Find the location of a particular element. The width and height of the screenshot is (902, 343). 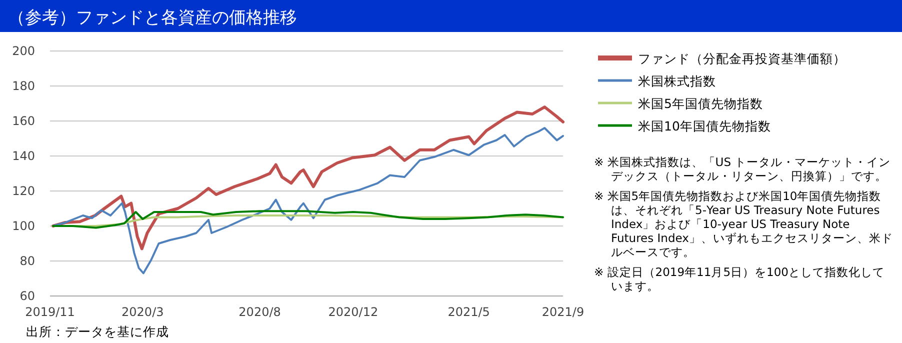

text: ※ 米国5年国債先物指数および米国10年国債先物指数は、それぞれ「5-Year US Treasury Note Futures Index」および「10-year US Treasury Note Futures Index」、いずれもエクセスリターン、米ドルベースです。 is located at coordinates (744, 224).